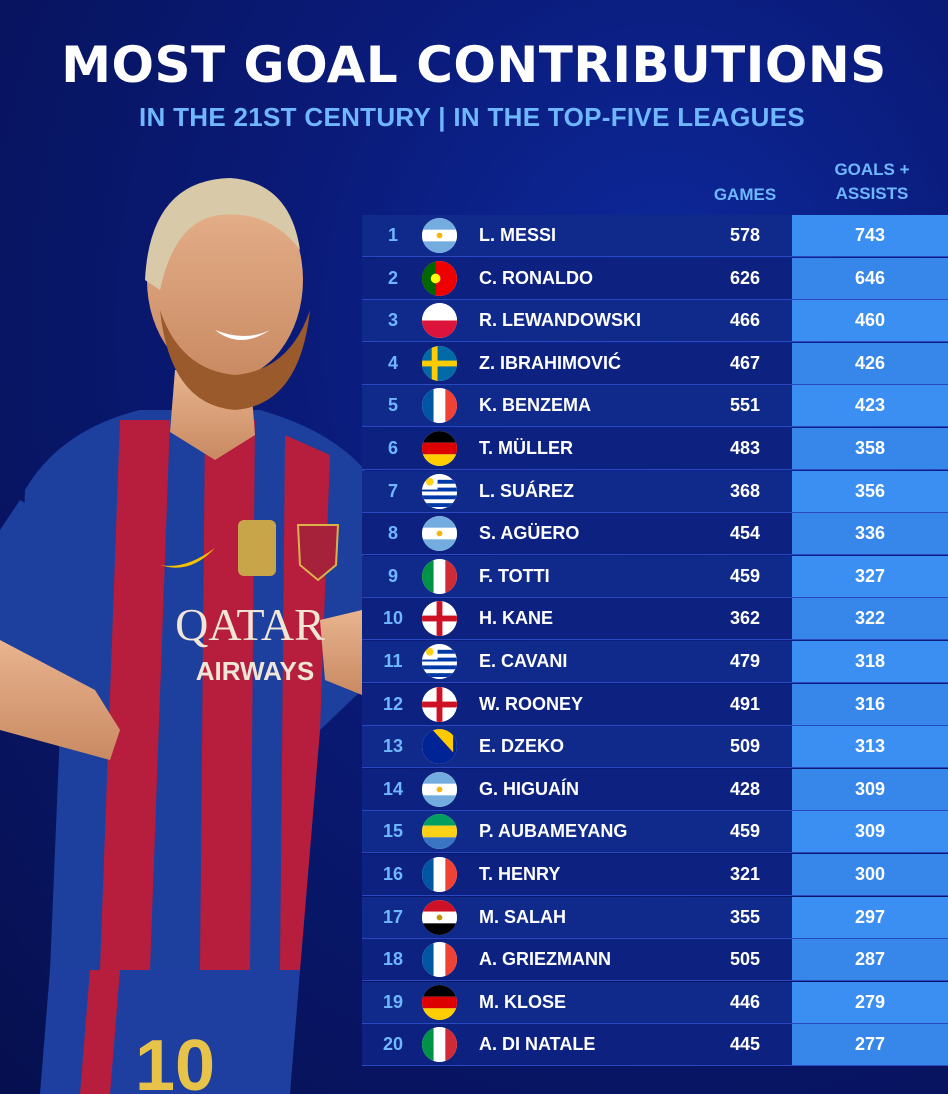 This screenshot has width=948, height=1094. I want to click on table-row: 13 E. DZEKO 509 313, so click(655, 747).